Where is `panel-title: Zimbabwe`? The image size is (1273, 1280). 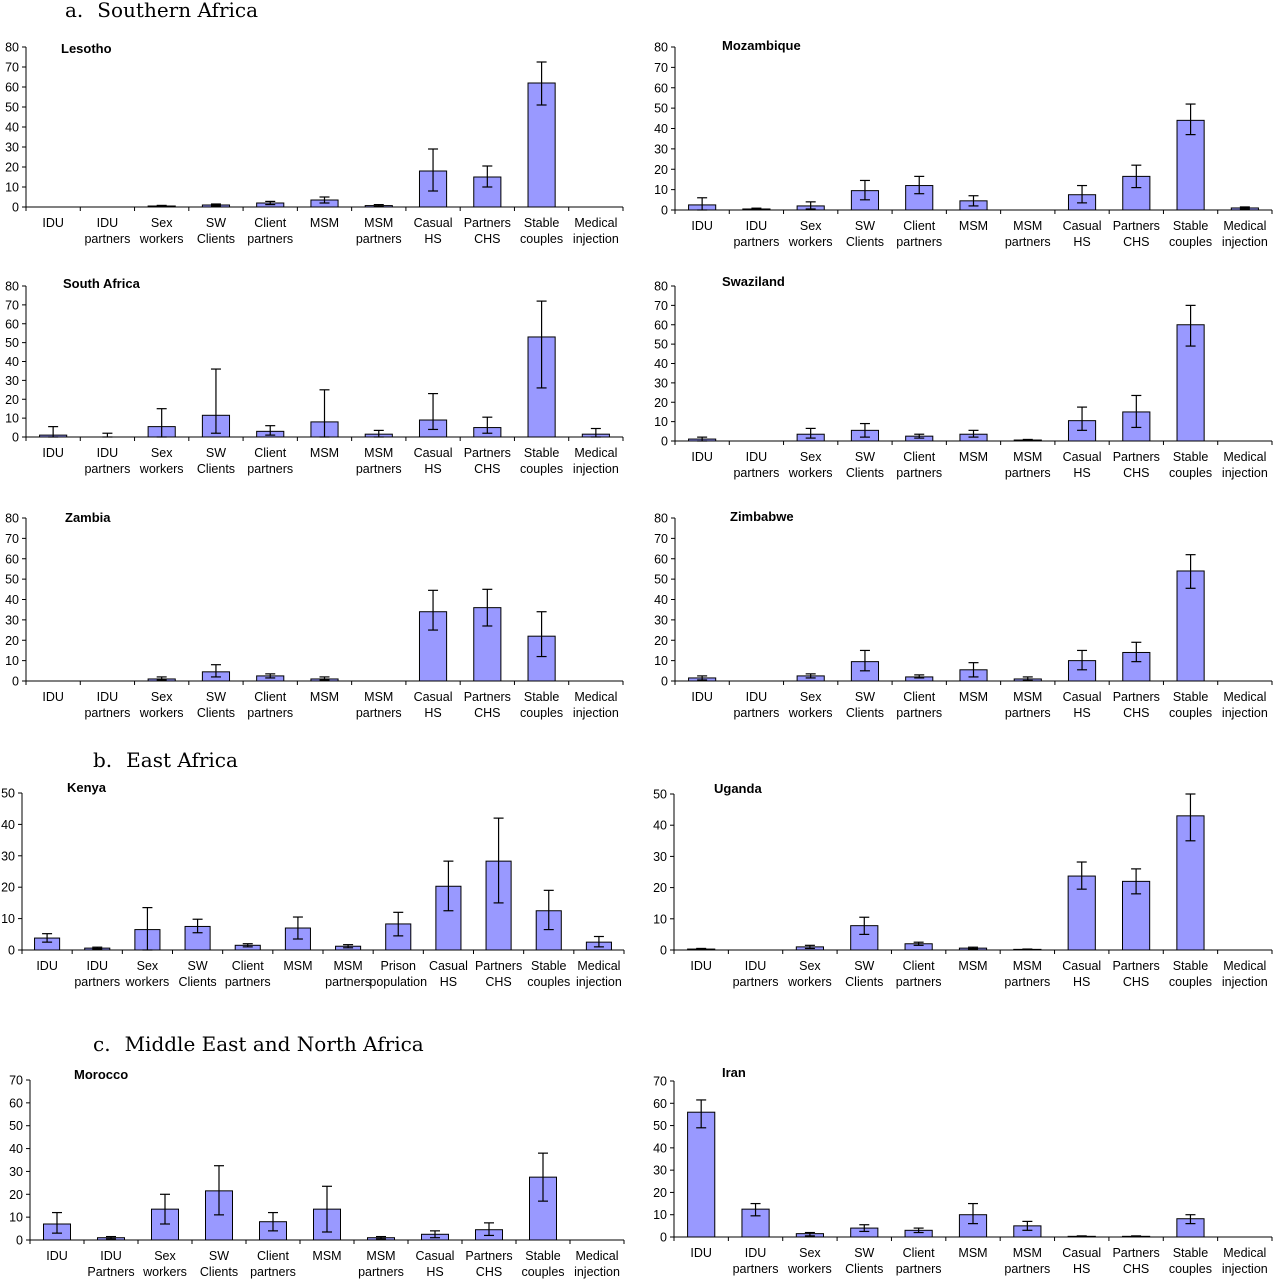
panel-title: Zimbabwe is located at coordinates (762, 516).